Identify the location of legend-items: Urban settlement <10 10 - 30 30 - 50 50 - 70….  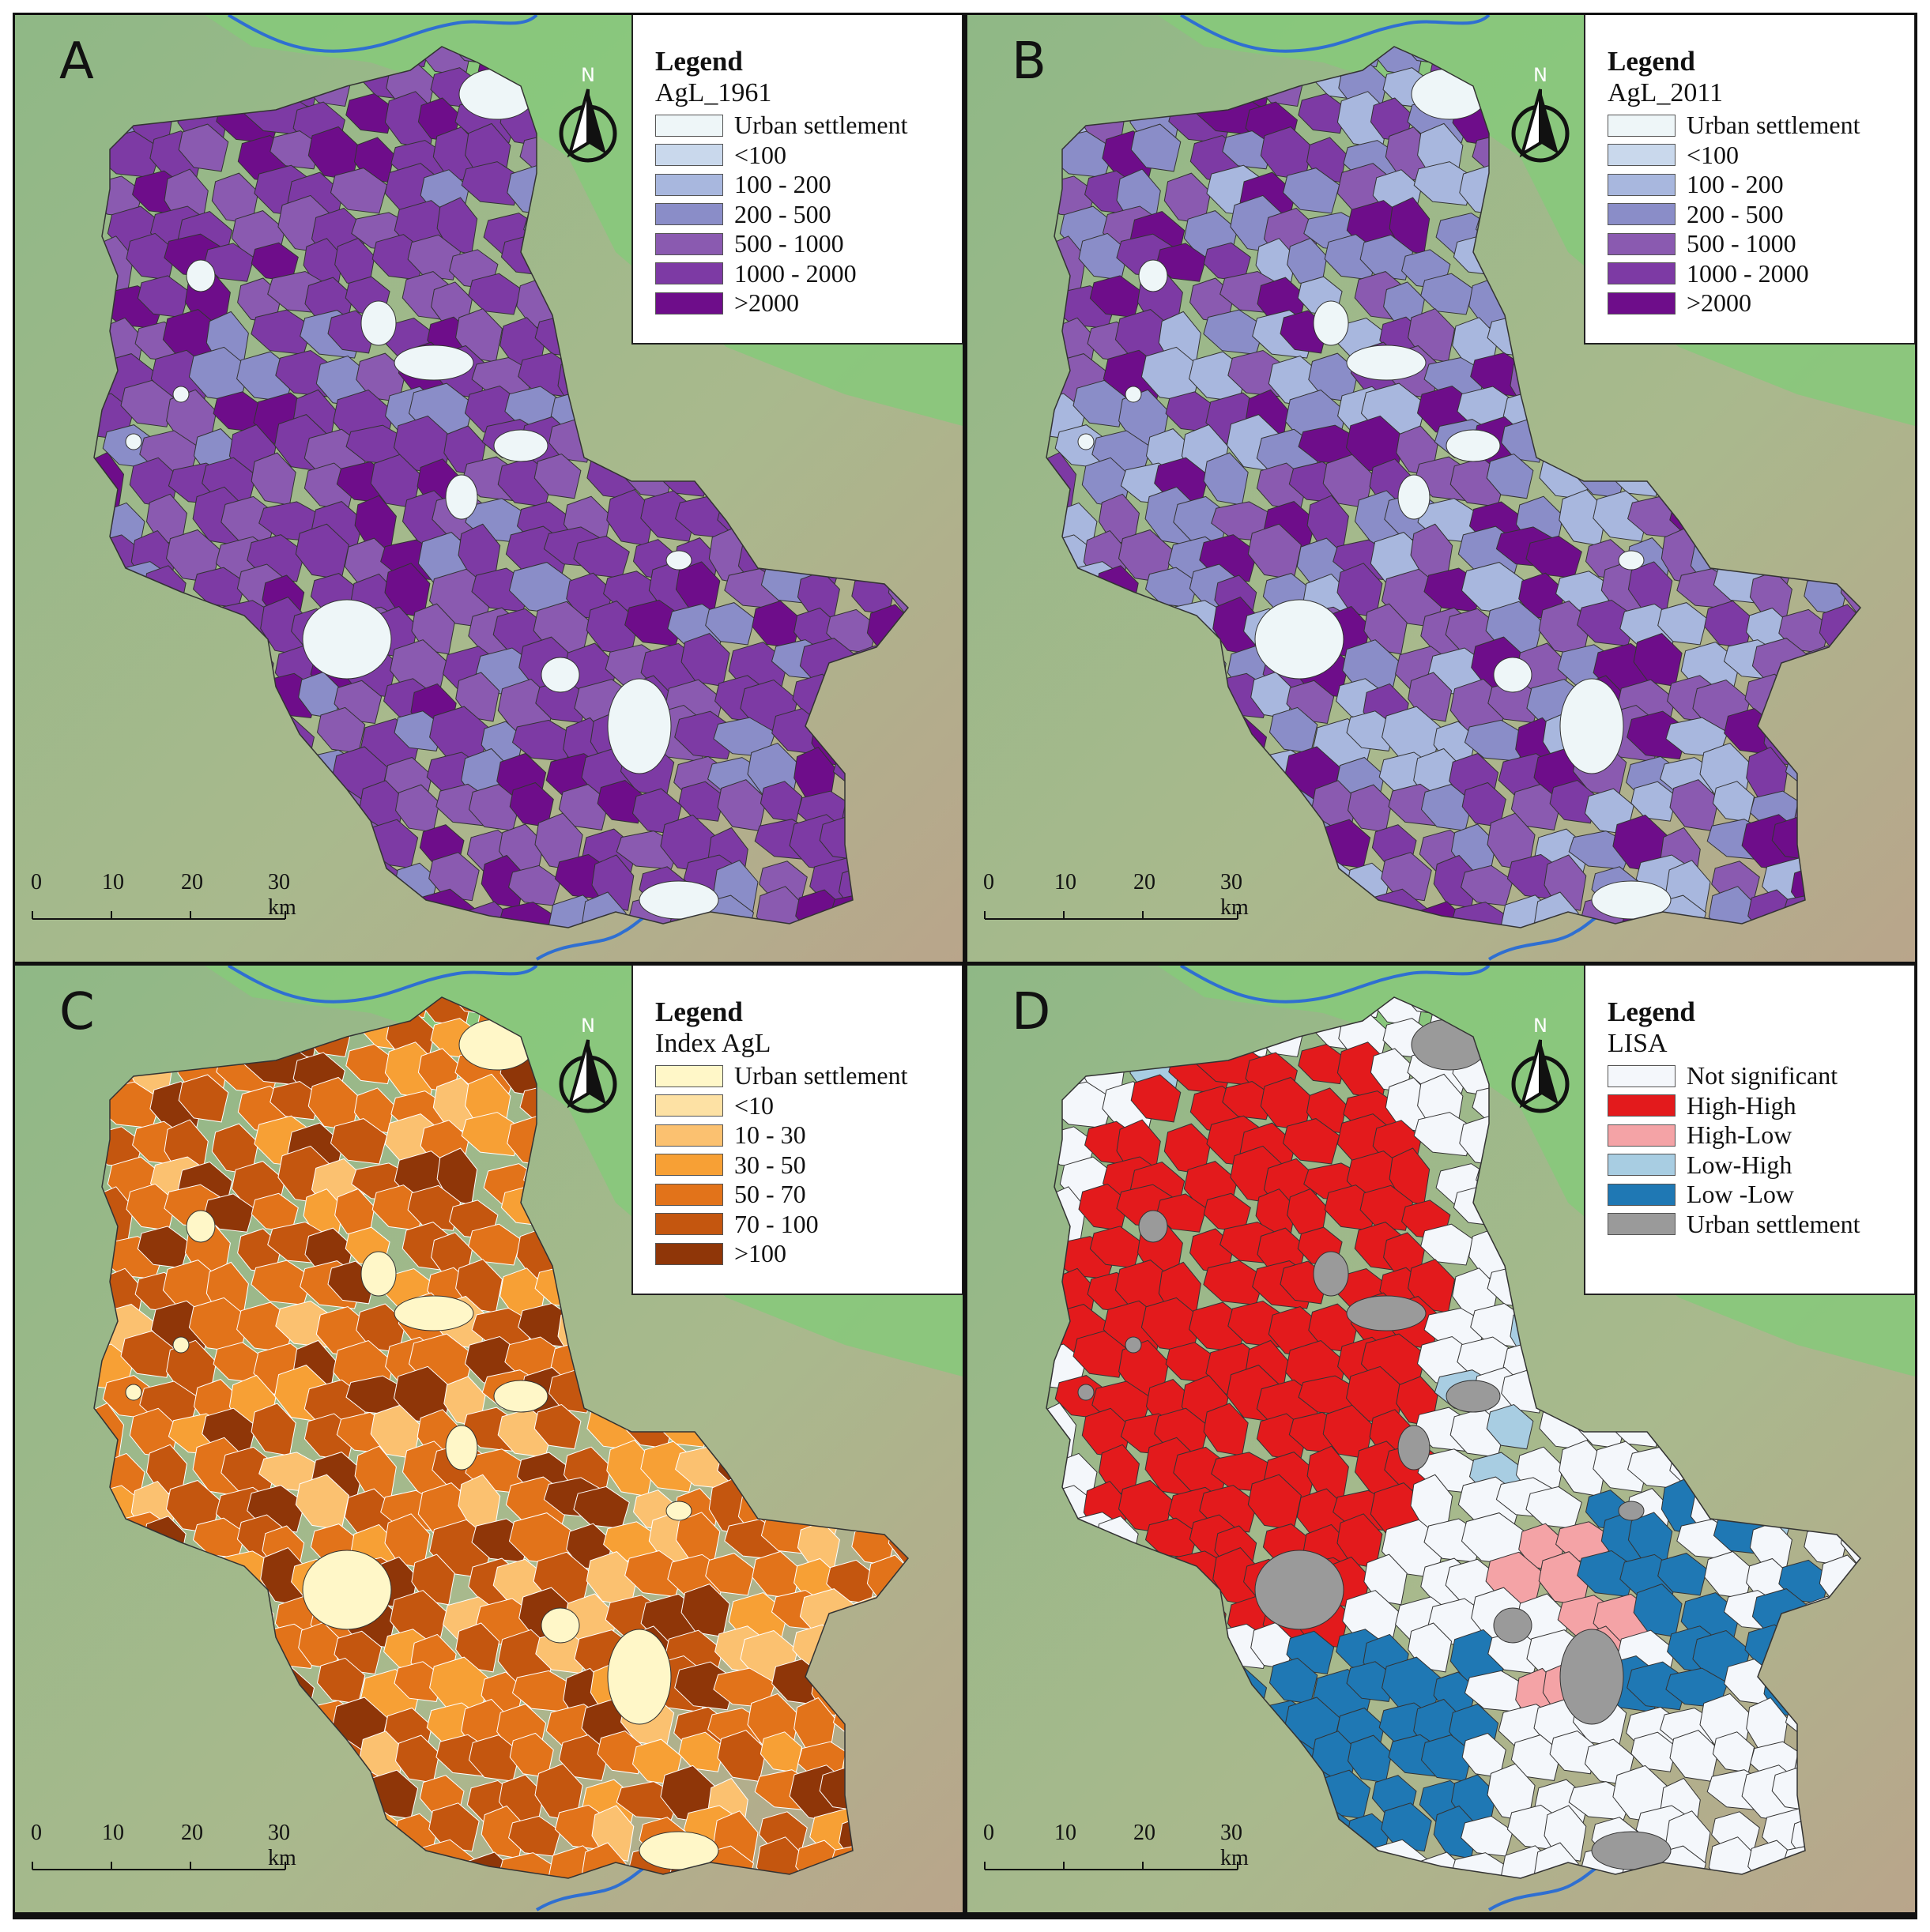
(809, 1165).